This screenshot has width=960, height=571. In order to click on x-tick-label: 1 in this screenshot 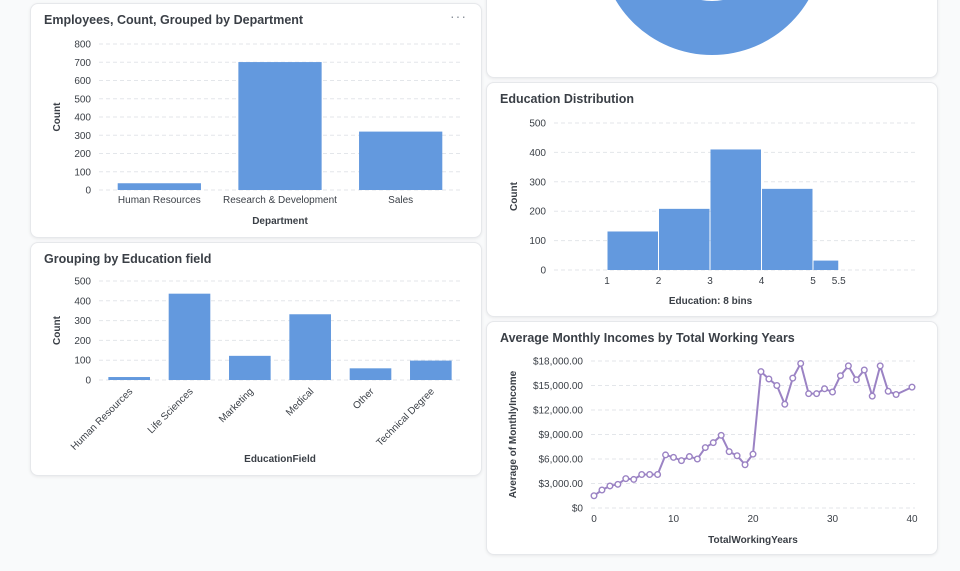, I will do `click(607, 281)`.